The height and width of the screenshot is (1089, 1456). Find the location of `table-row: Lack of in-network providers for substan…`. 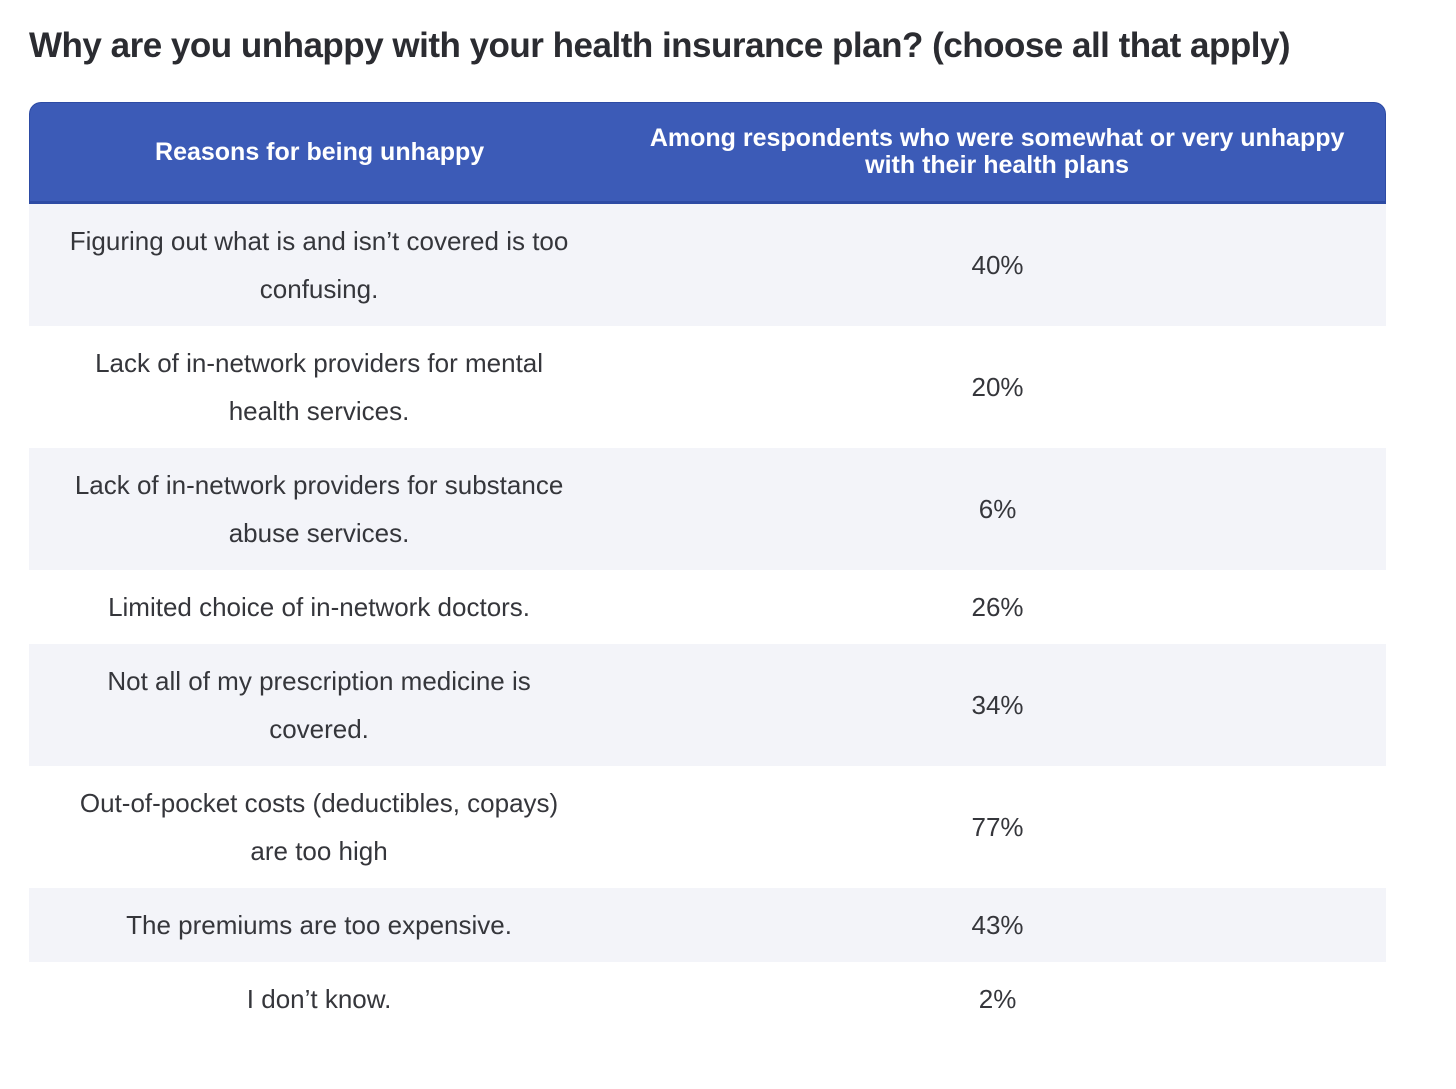

table-row: Lack of in-network providers for substan… is located at coordinates (707, 509).